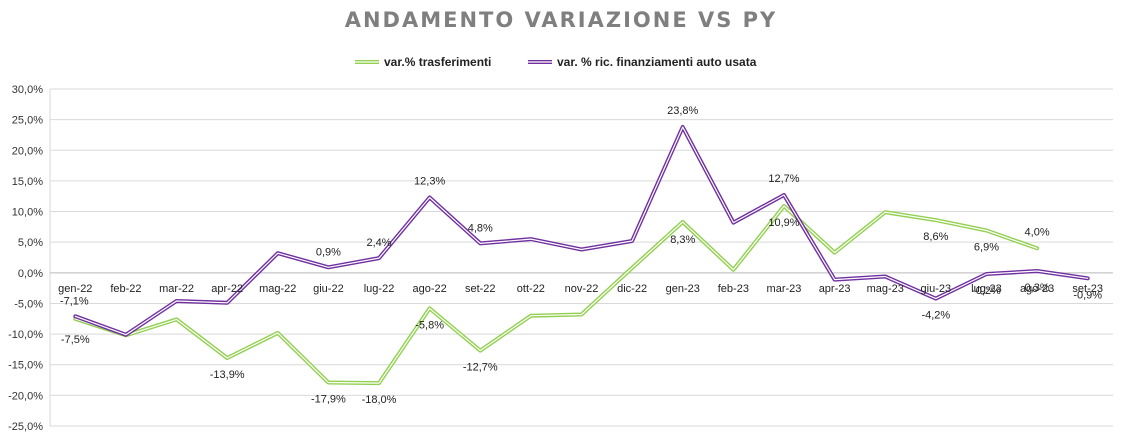 The image size is (1122, 442). Describe the element at coordinates (227, 375) in the screenshot. I see `data-label: -13,9%` at that location.